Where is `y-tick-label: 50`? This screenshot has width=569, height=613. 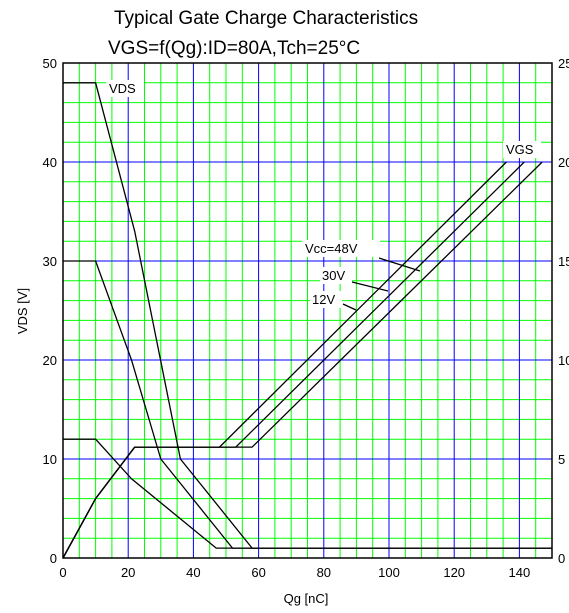
y-tick-label: 50 is located at coordinates (50, 63).